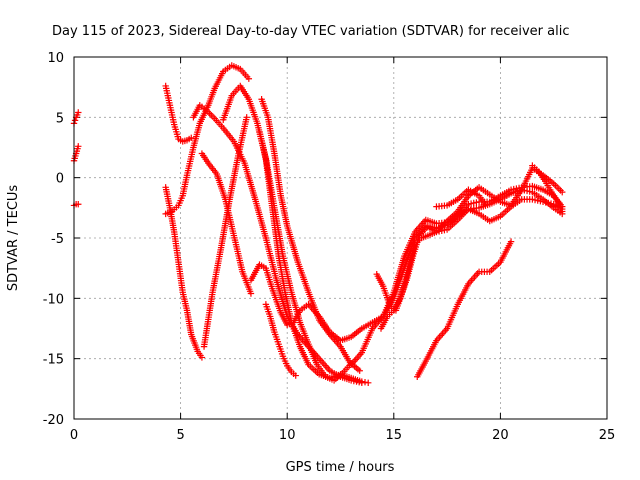 This screenshot has height=480, width=640. What do you see at coordinates (500, 435) in the screenshot?
I see `x-tick-label: 20` at bounding box center [500, 435].